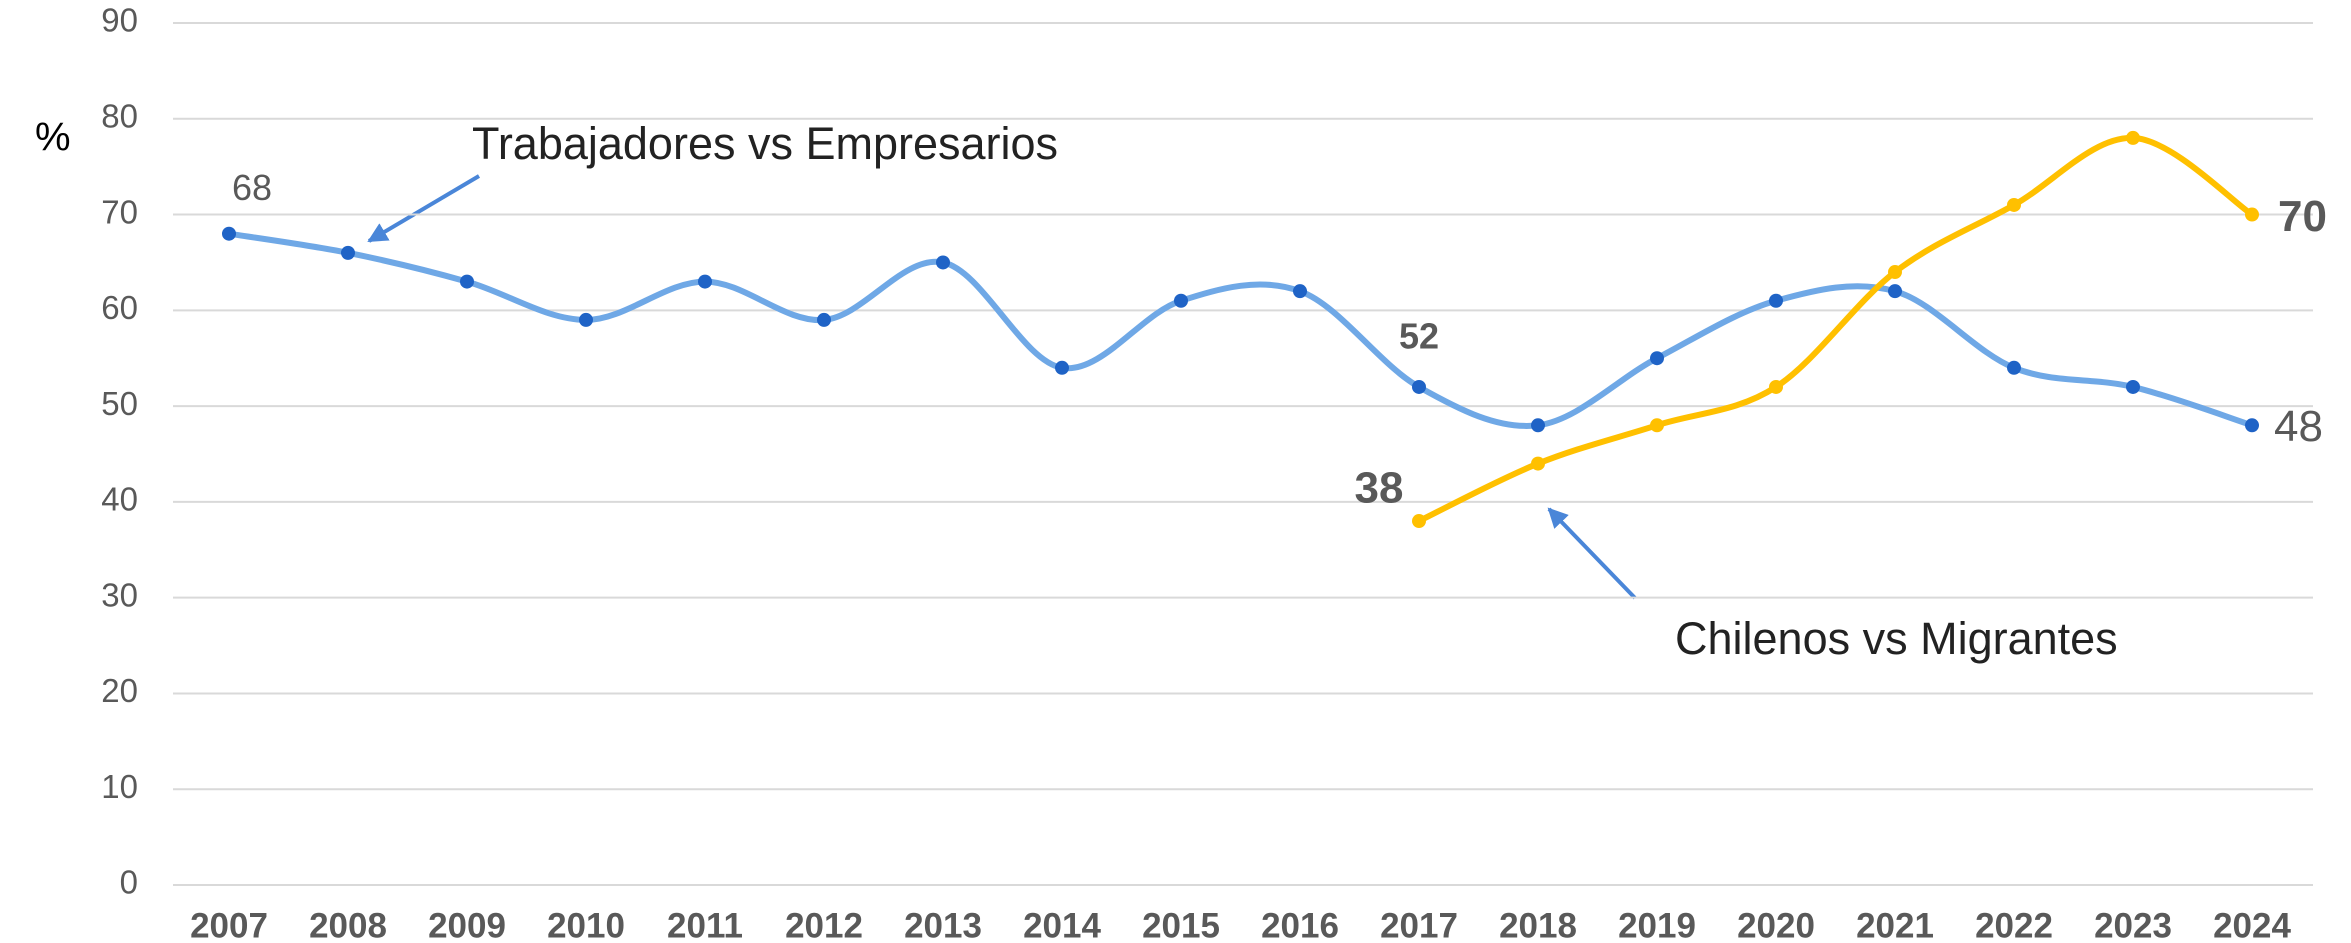 This screenshot has width=2351, height=943. Describe the element at coordinates (467, 924) in the screenshot. I see `x-tick-label: 2009` at that location.